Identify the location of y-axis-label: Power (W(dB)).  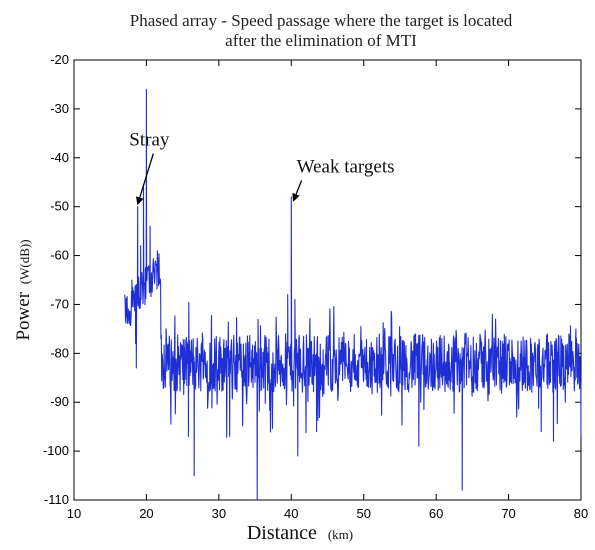
(23, 289).